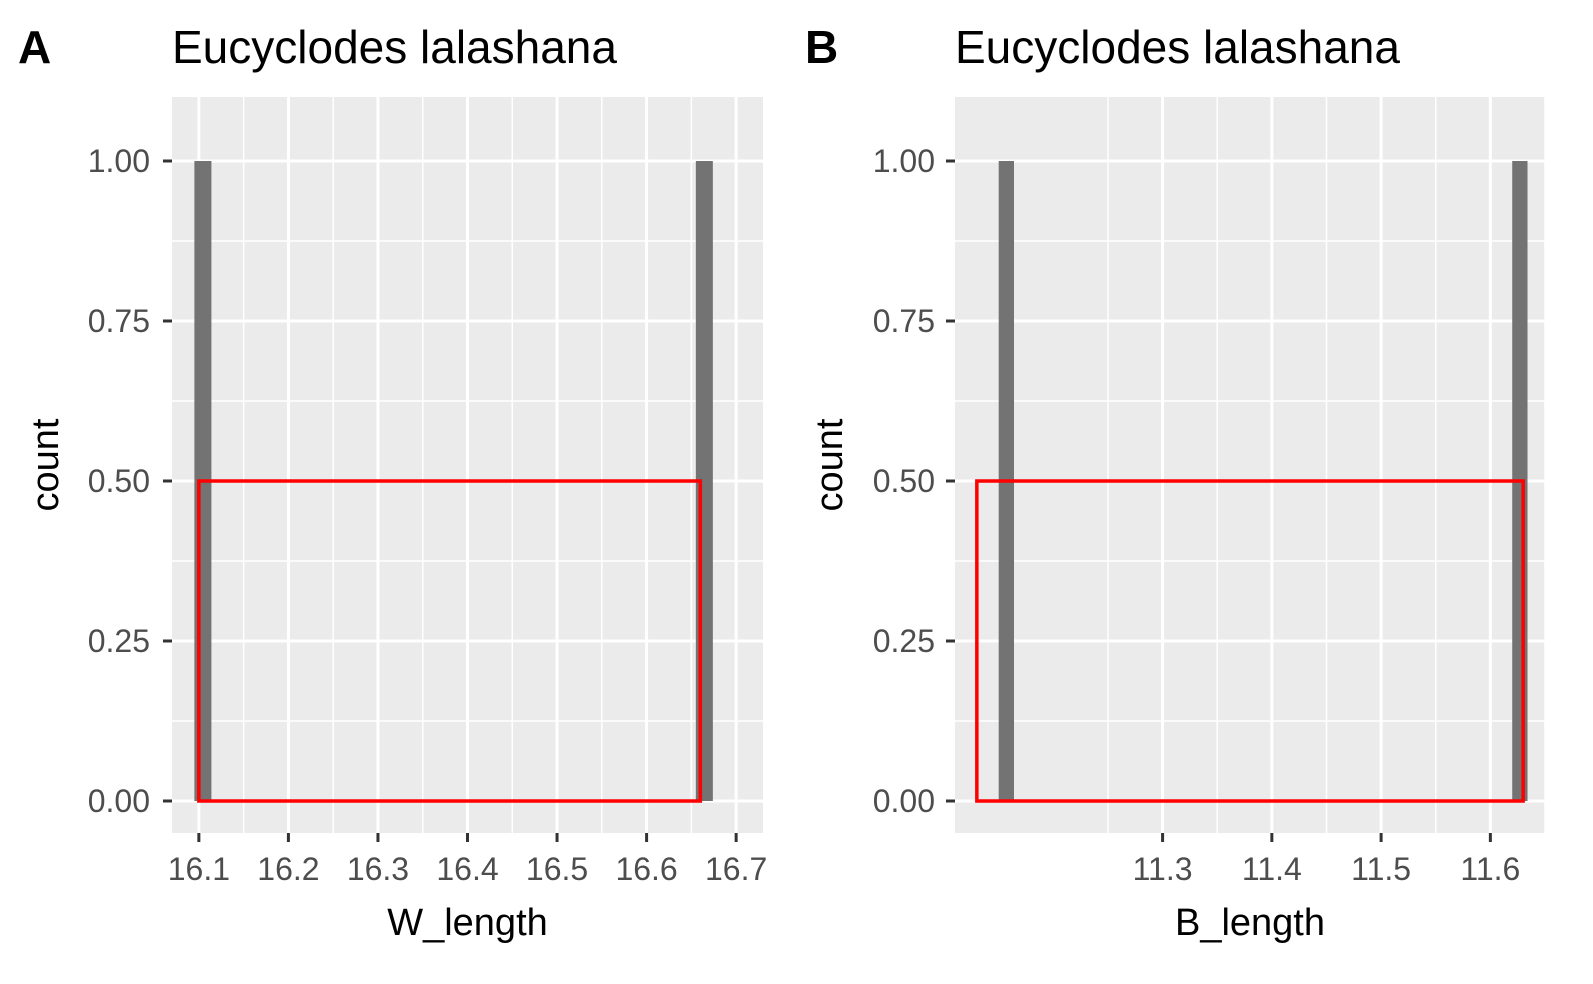 This screenshot has width=1593, height=984. What do you see at coordinates (1250, 923) in the screenshot?
I see `x-axis-title: B_length` at bounding box center [1250, 923].